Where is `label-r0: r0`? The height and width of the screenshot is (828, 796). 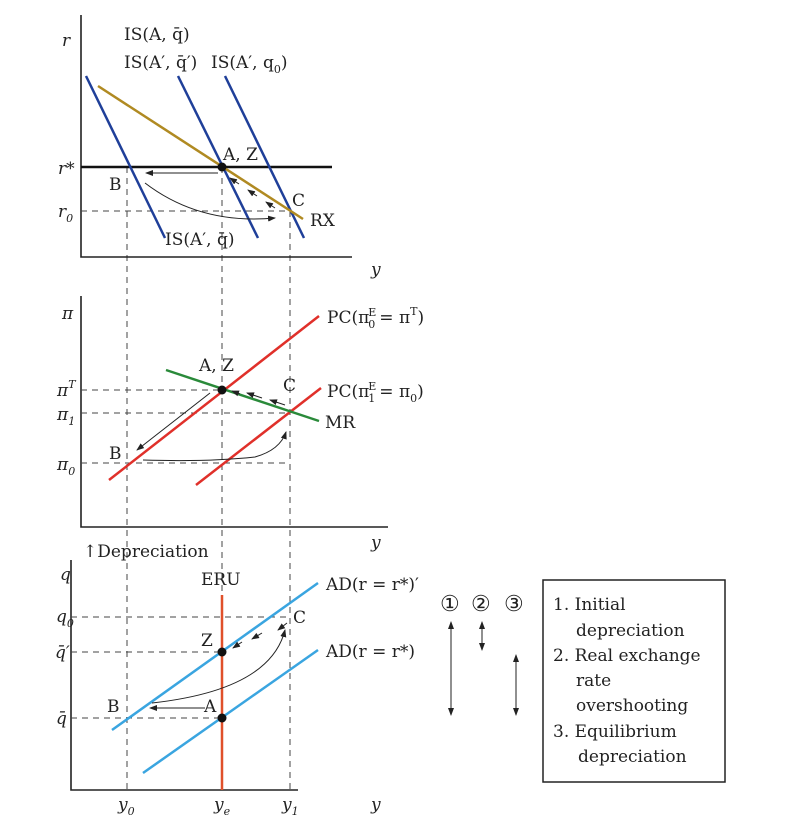 label-r0: r0 is located at coordinates (65, 213).